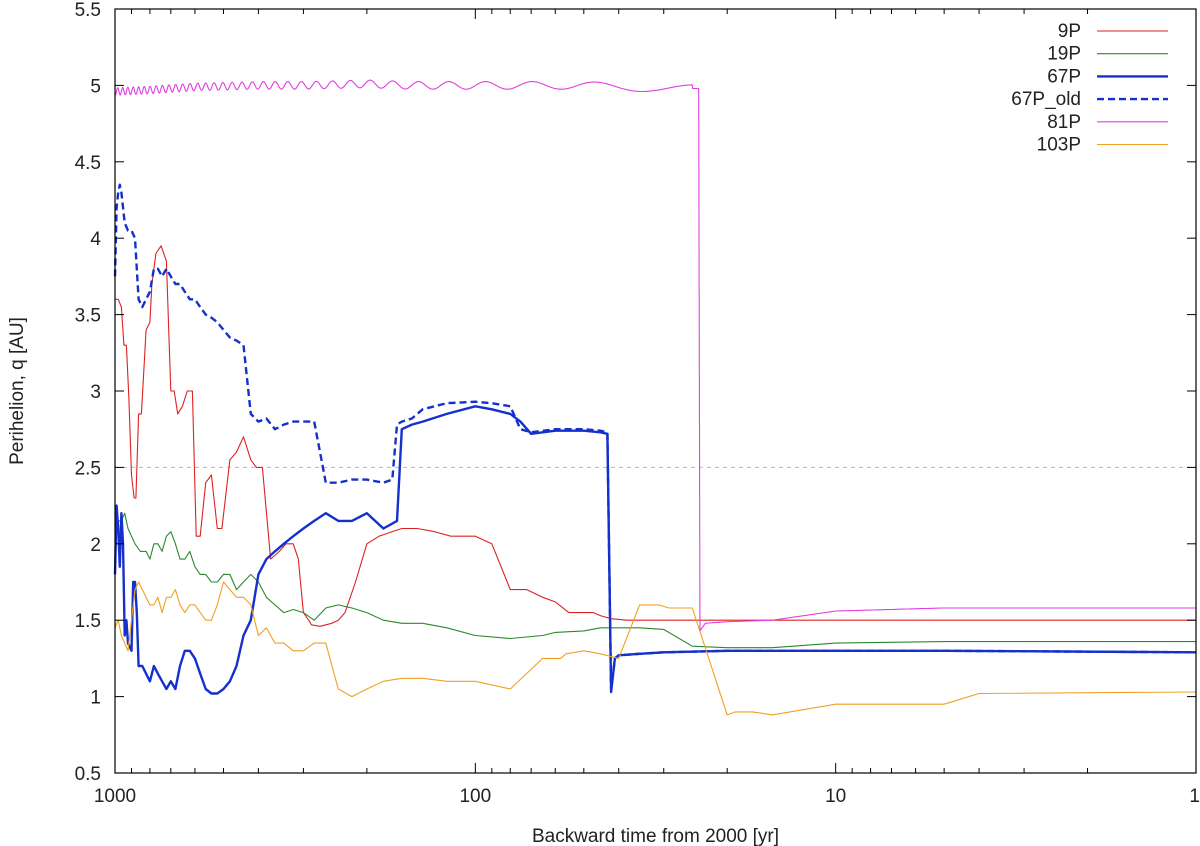  Describe the element at coordinates (1064, 54) in the screenshot. I see `legend-label: 19P` at that location.